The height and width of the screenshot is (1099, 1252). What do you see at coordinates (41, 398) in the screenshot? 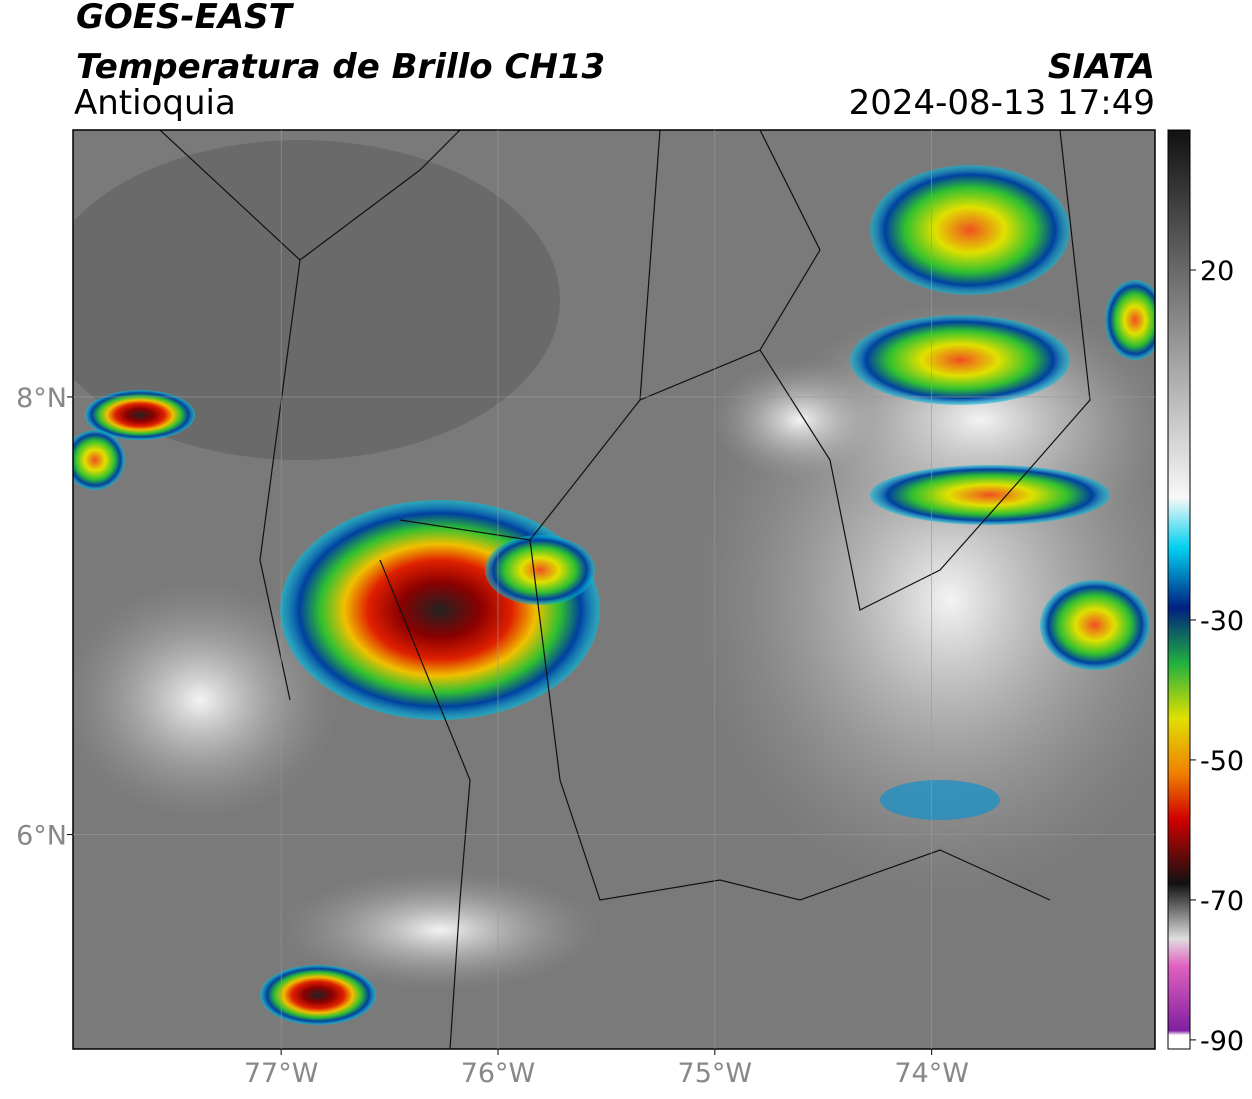
I see `y-tick-label: 8°N` at bounding box center [41, 398].